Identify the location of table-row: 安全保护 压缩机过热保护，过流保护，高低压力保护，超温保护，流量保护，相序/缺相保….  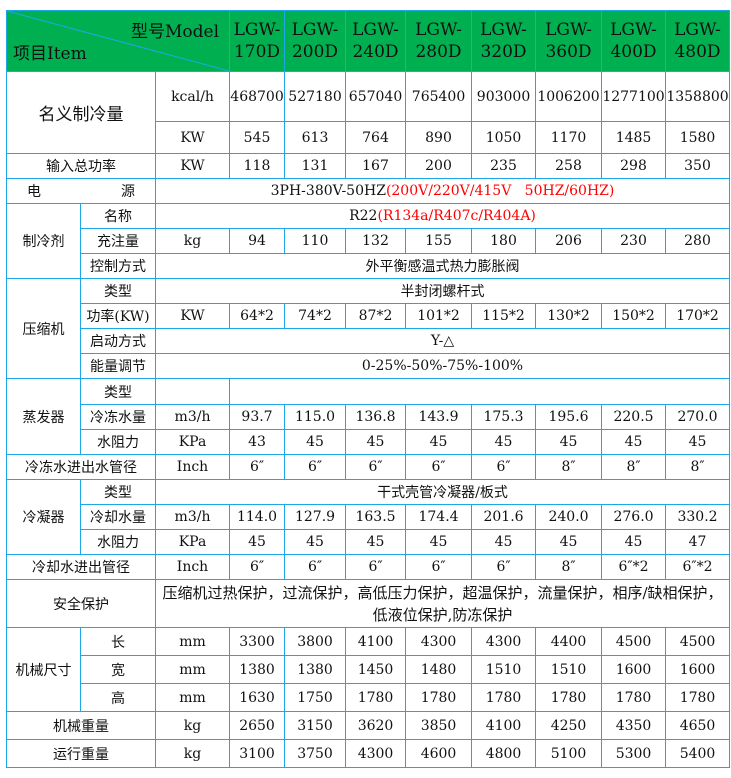
(368, 603).